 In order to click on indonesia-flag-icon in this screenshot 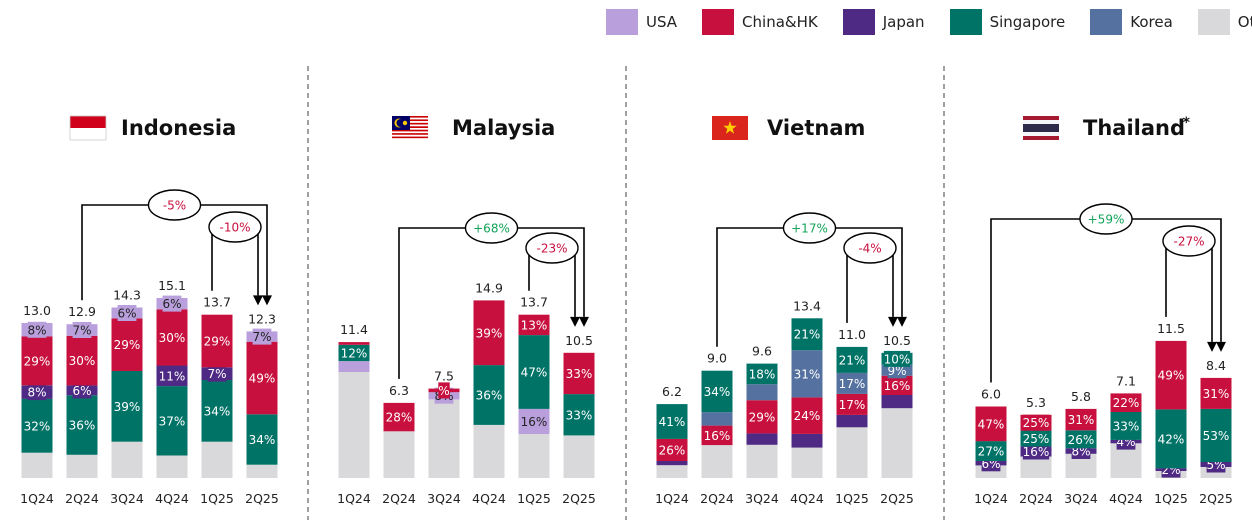, I will do `click(88, 128)`.